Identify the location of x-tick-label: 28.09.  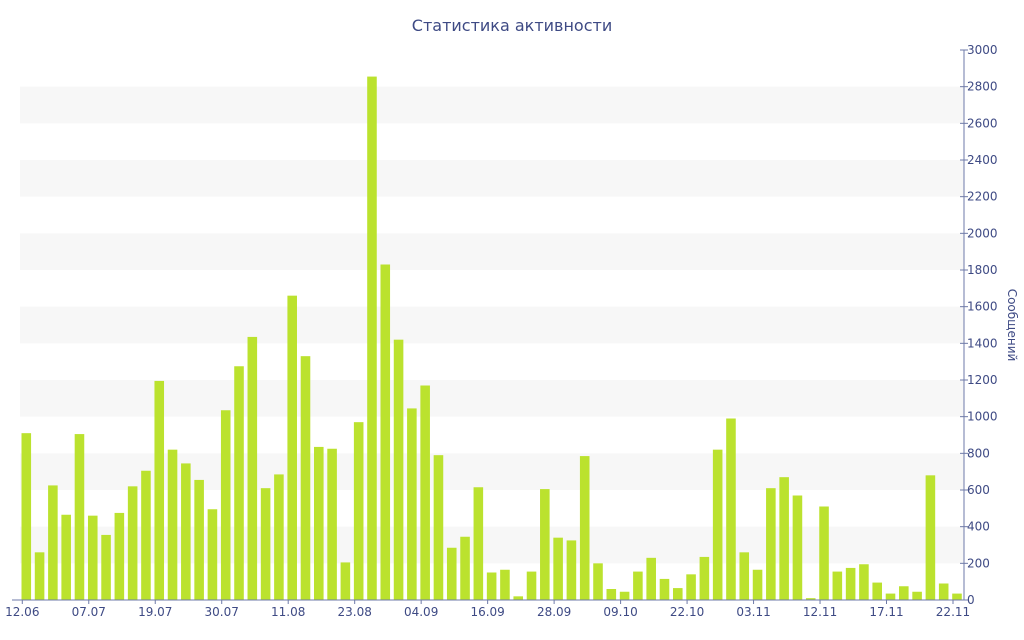
(554, 612).